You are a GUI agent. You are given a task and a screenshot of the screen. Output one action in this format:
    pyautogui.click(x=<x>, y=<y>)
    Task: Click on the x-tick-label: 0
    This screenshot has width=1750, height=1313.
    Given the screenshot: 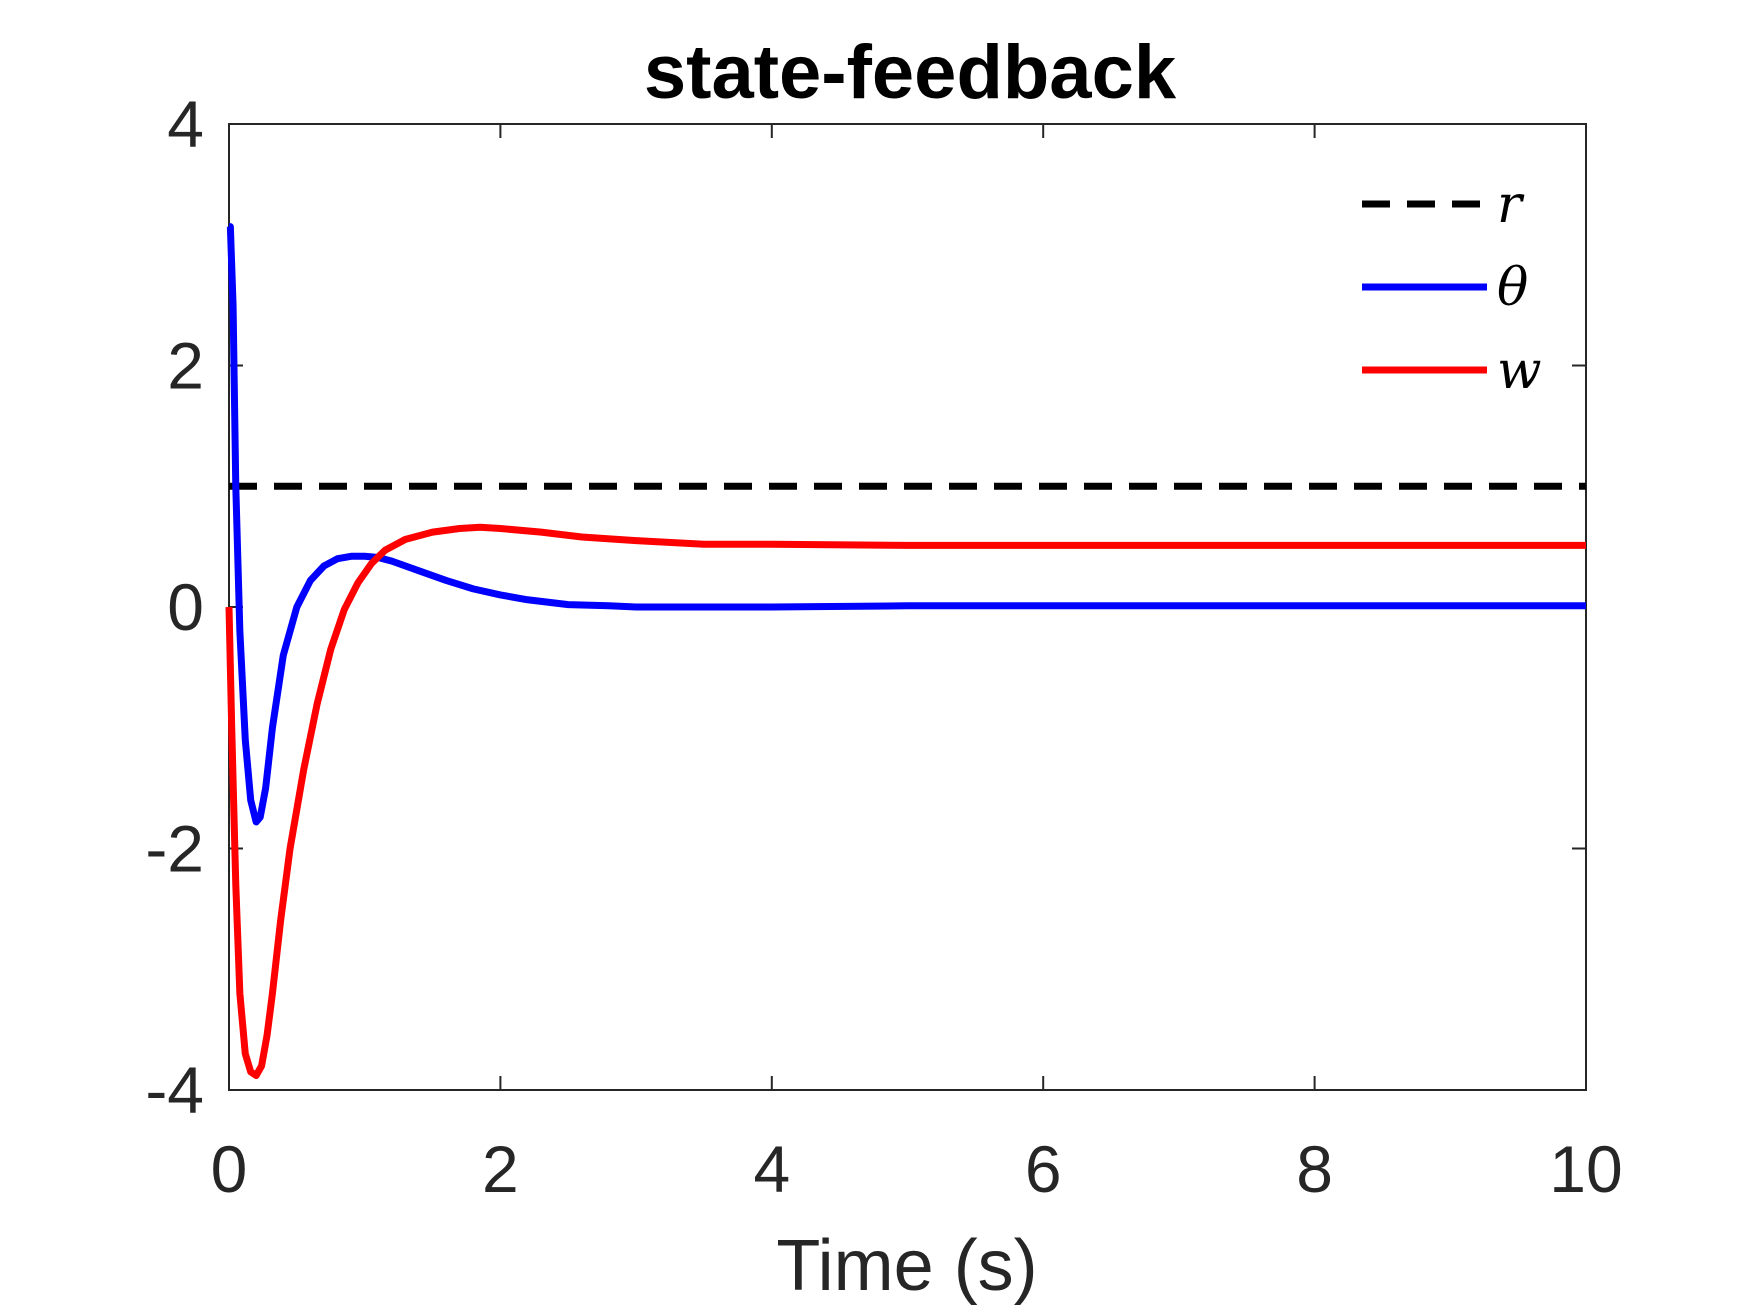 What is the action you would take?
    pyautogui.click(x=229, y=1169)
    